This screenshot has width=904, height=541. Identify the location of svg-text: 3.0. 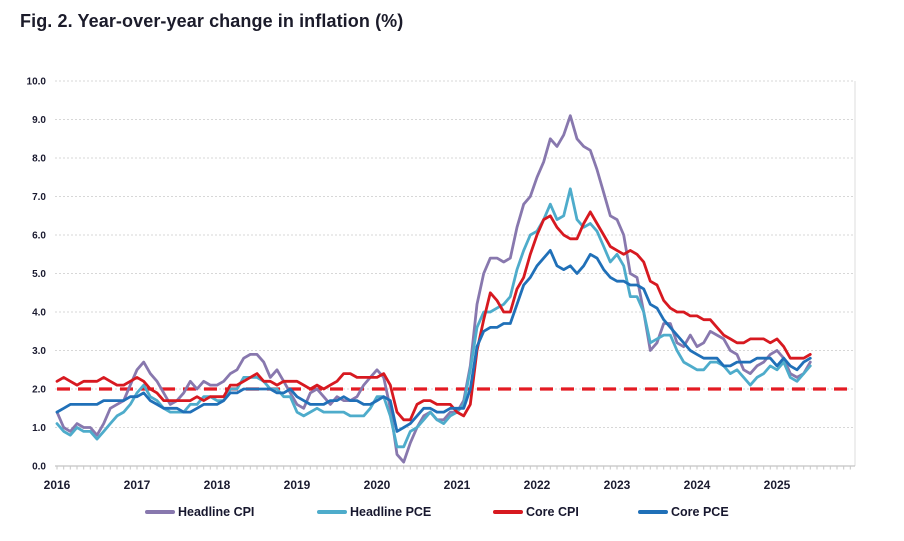
(39, 351).